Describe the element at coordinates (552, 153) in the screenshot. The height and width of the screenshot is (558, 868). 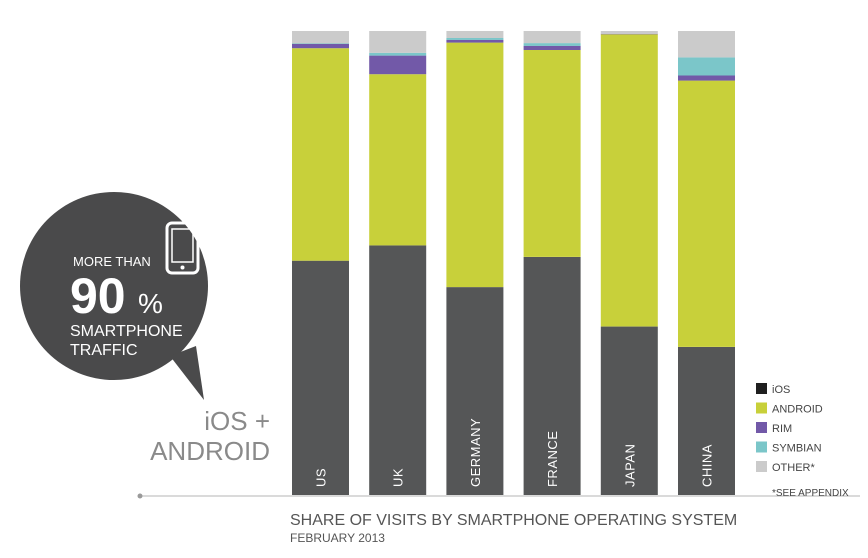
I see `bar-segment-france-android` at that location.